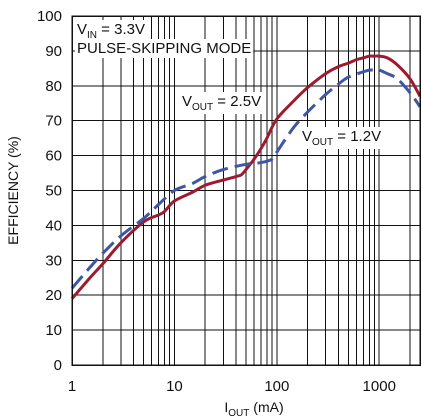 This screenshot has width=422, height=420. I want to click on y-tick-label: 10, so click(53, 330).